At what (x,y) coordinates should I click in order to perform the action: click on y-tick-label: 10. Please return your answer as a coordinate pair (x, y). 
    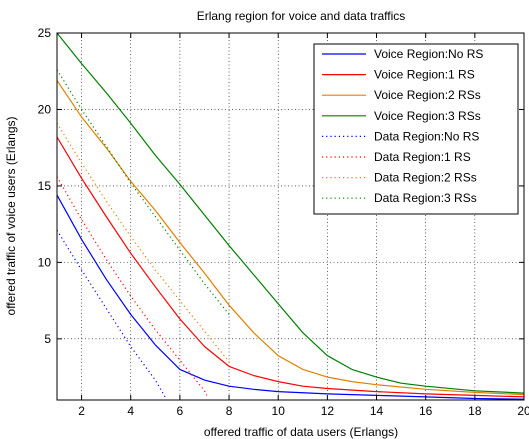
    Looking at the image, I should click on (45, 262).